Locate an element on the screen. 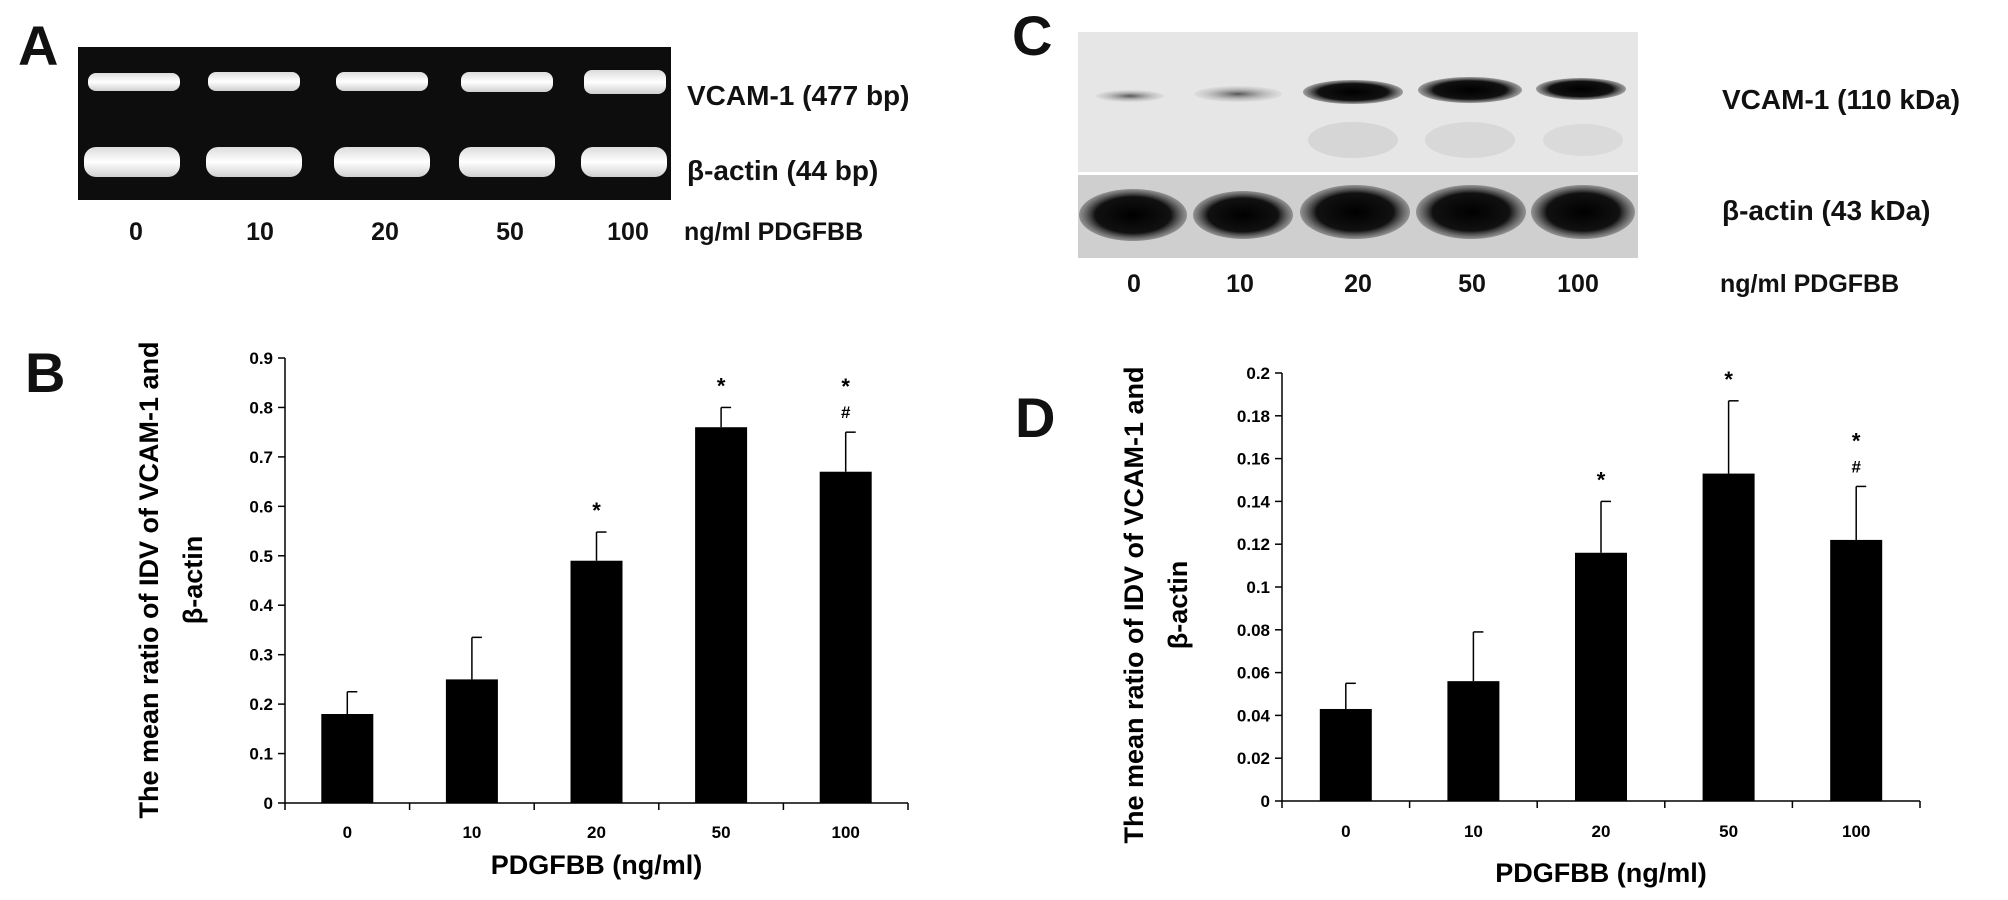  pcr-gel-image is located at coordinates (374, 123).